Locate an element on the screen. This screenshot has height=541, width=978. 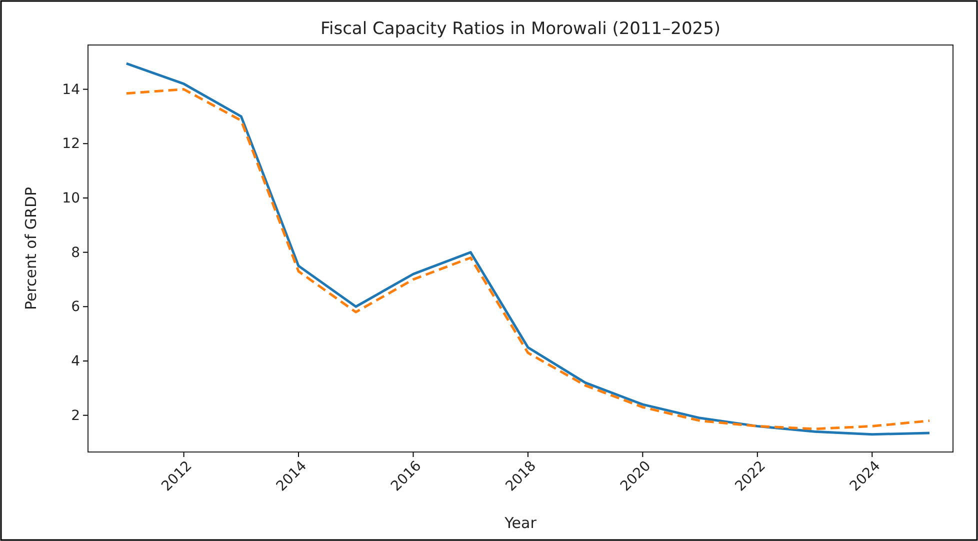
y-tick-label: 2 is located at coordinates (75, 416).